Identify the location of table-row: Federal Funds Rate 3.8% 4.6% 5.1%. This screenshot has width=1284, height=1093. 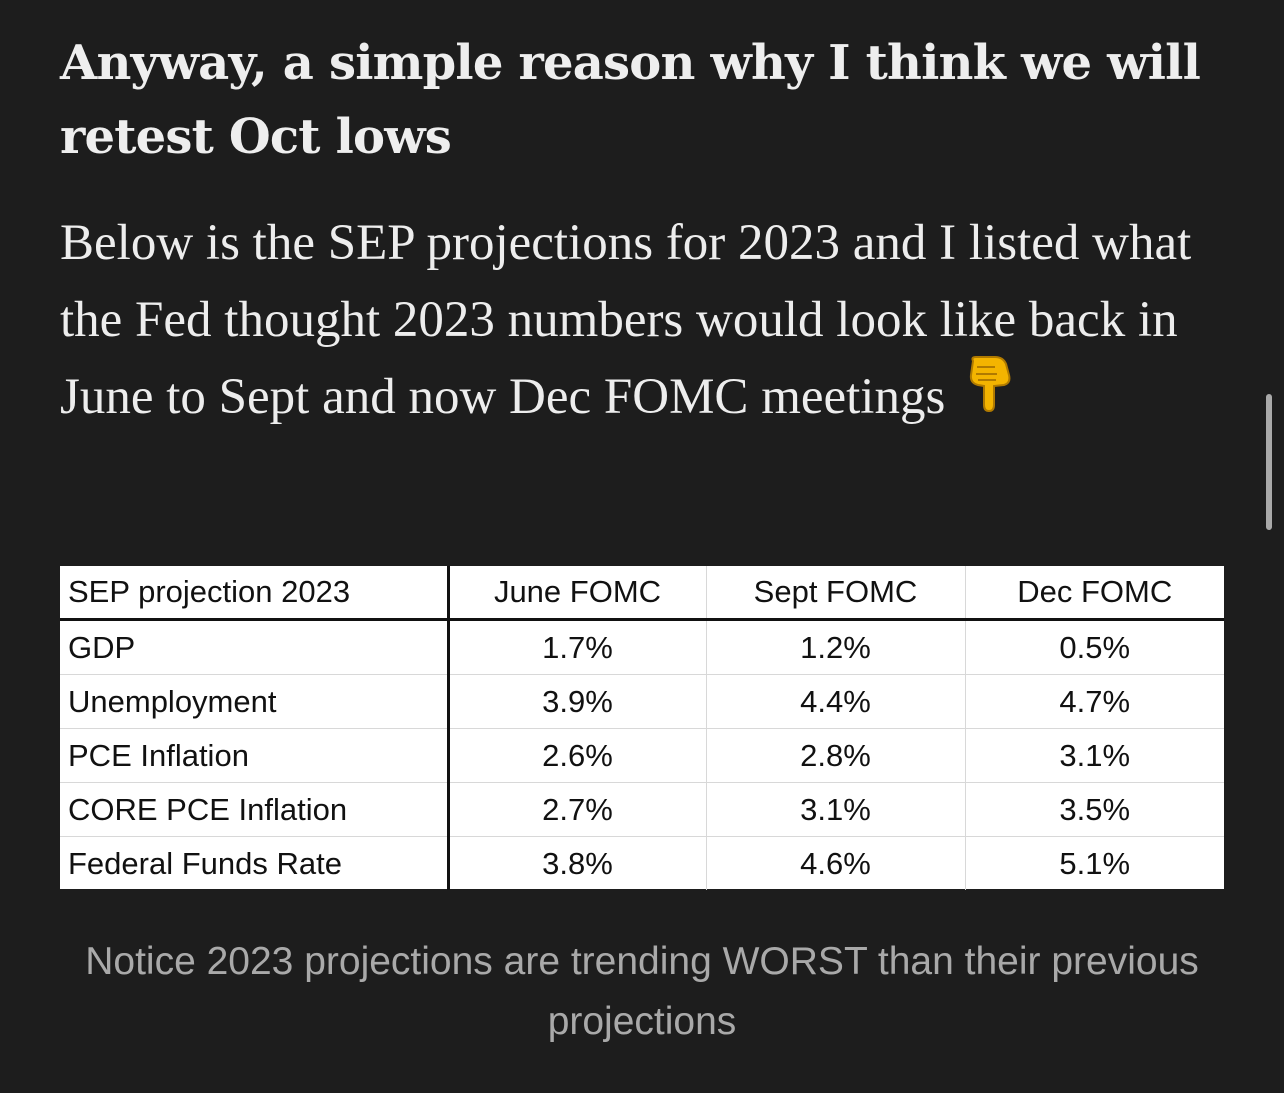
(642, 863).